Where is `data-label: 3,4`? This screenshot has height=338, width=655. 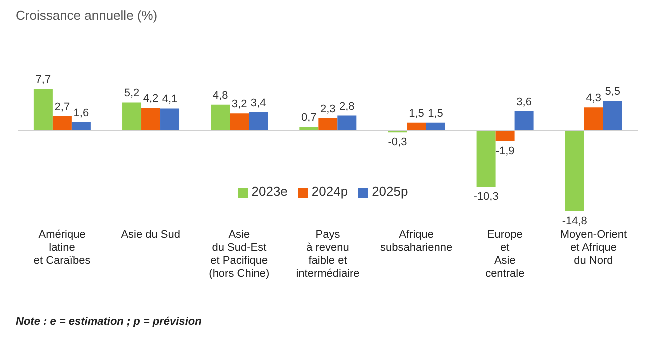
data-label: 3,4 is located at coordinates (258, 104).